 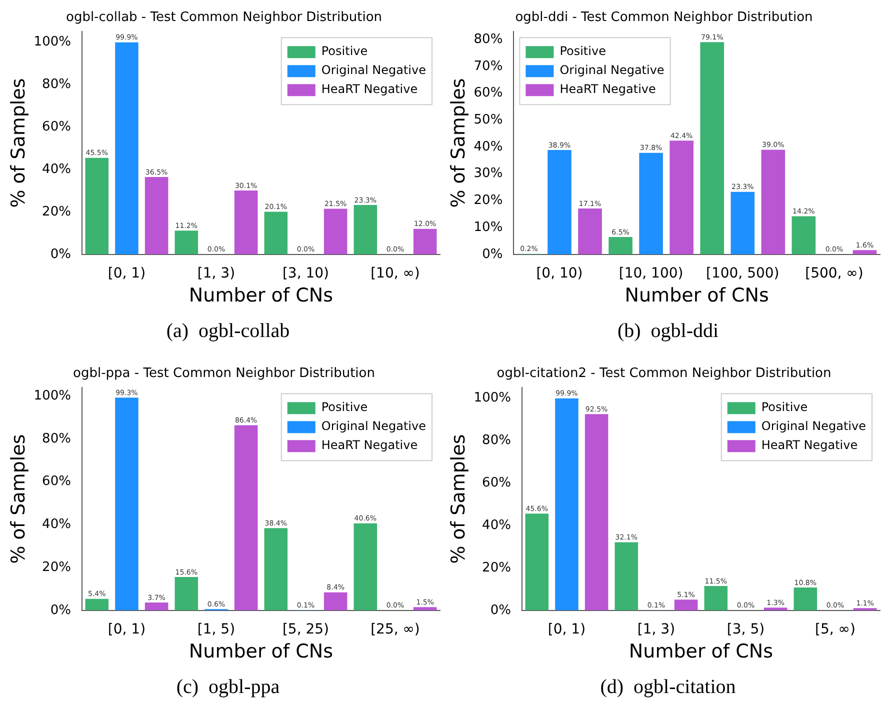 I want to click on y-tick-label: 10%, so click(x=488, y=227).